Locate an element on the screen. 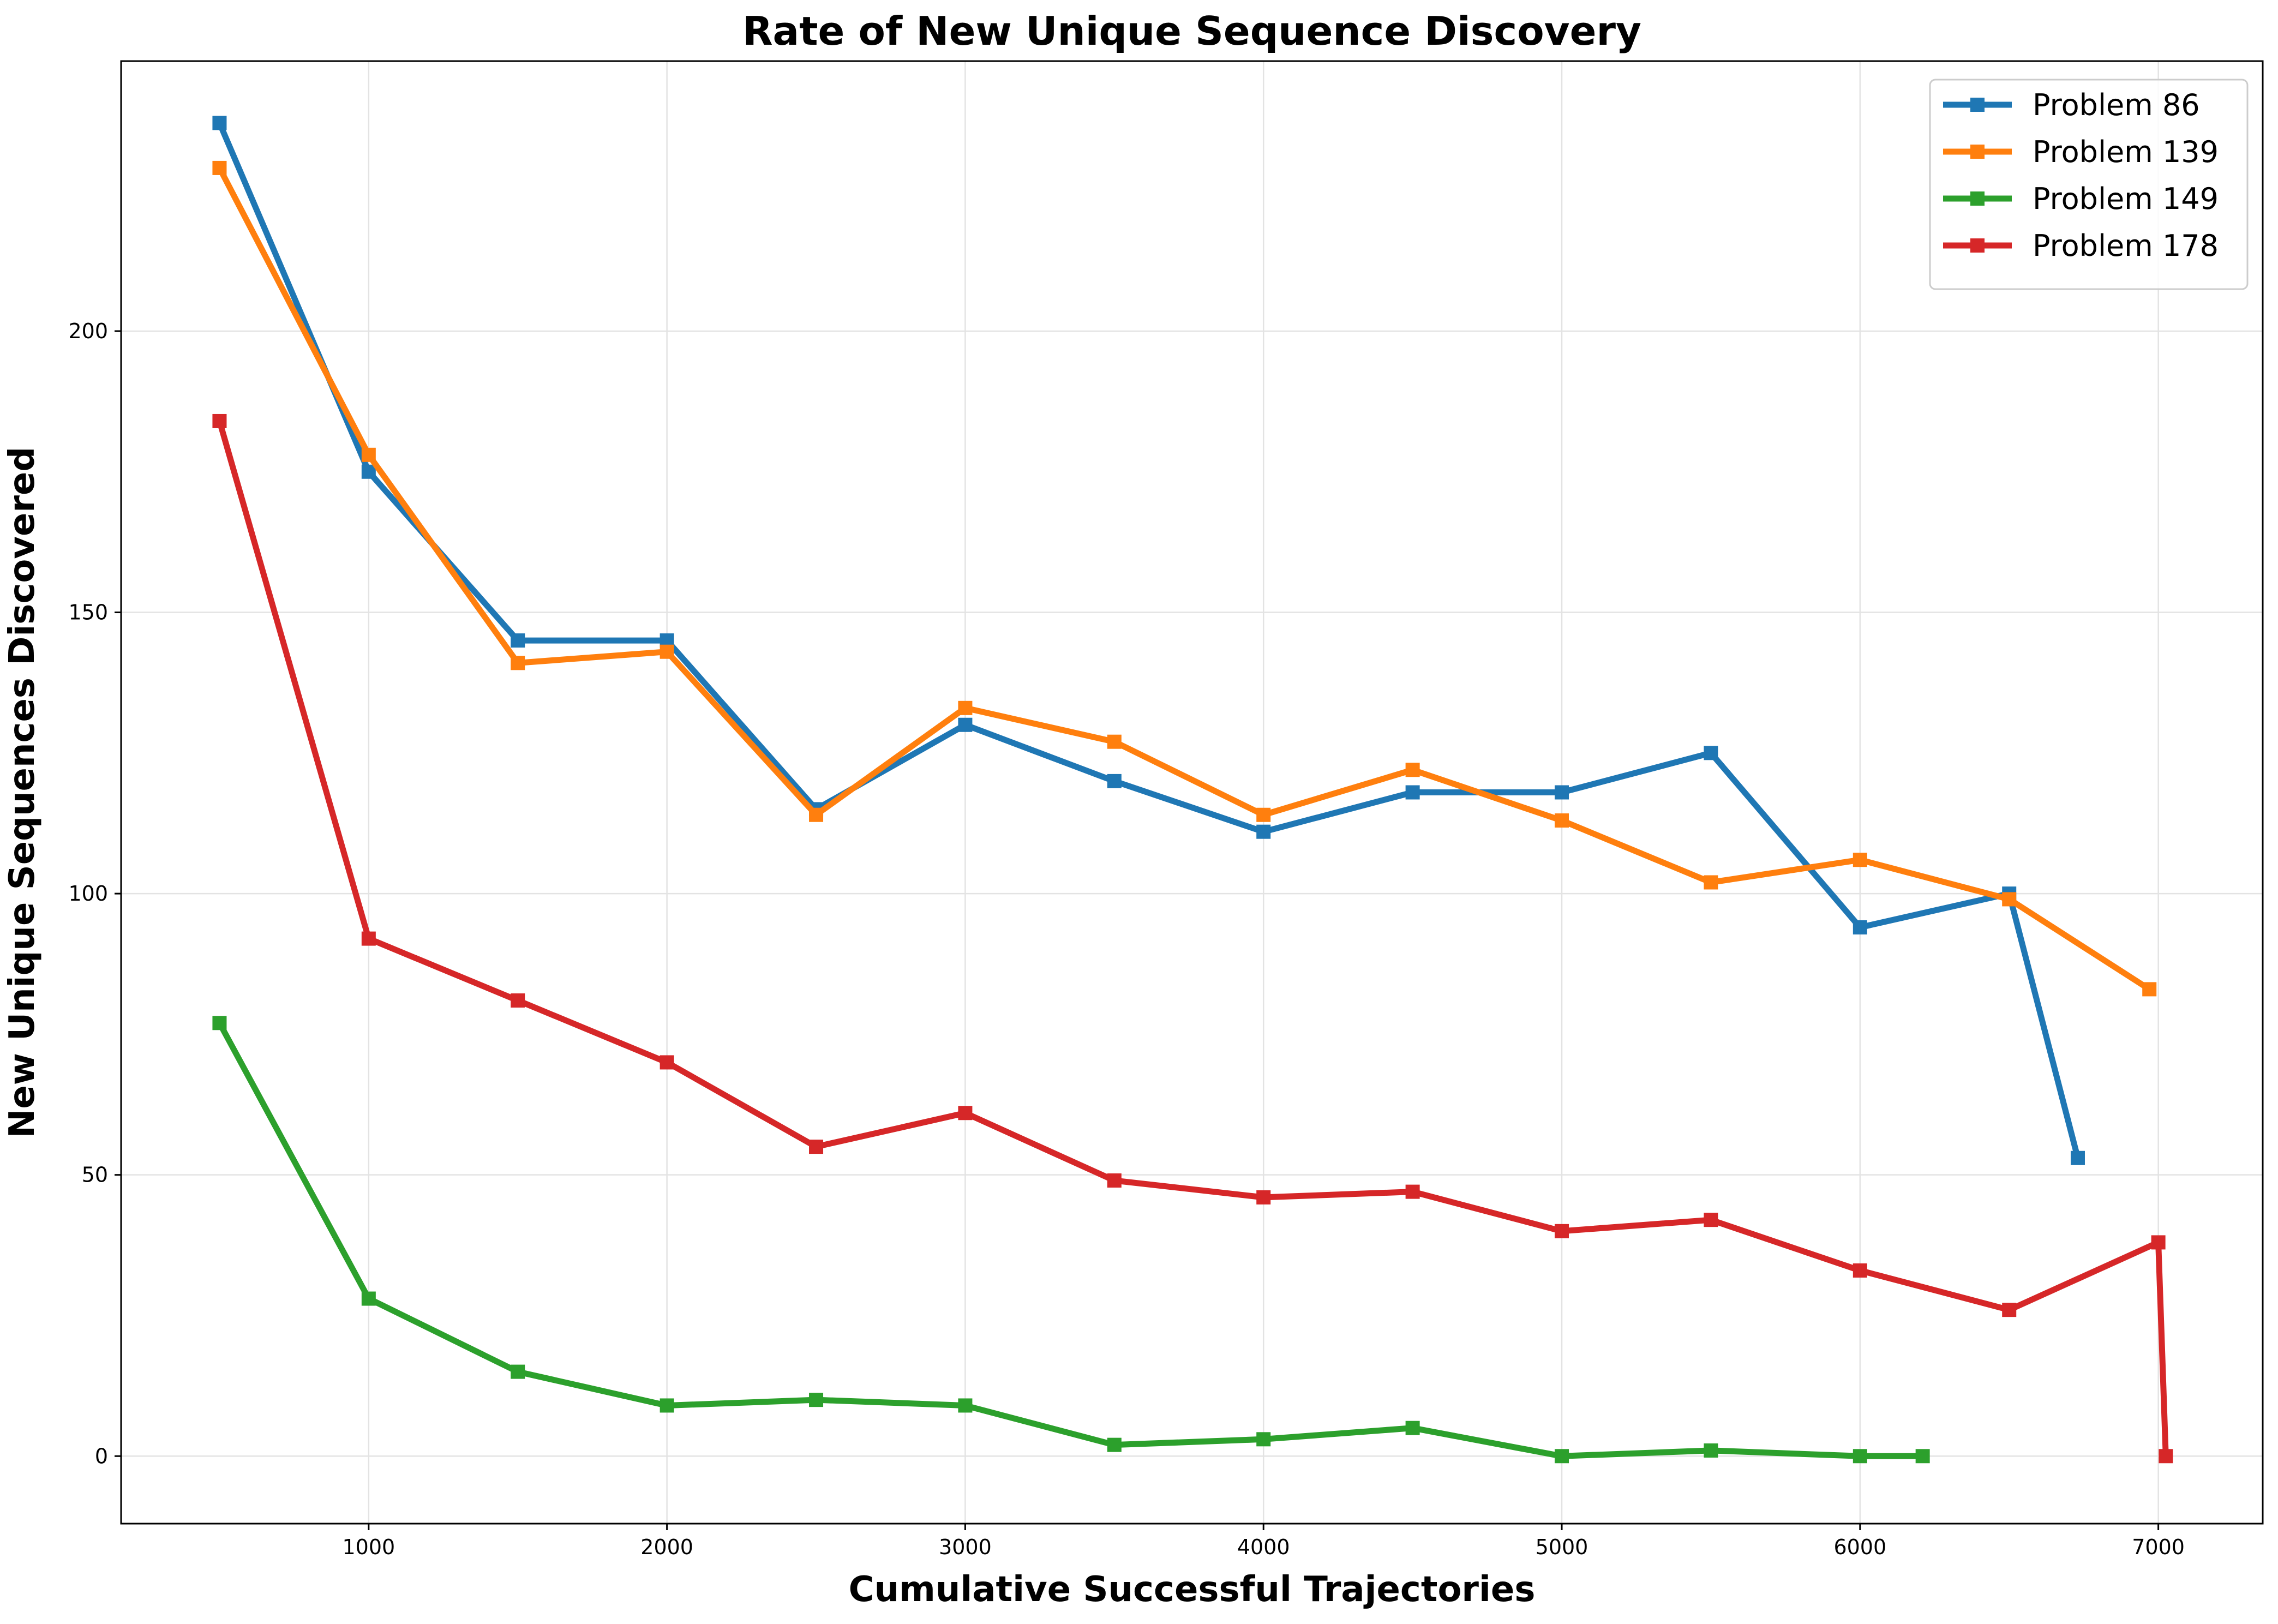  legend-label: Problem 139 is located at coordinates (2126, 152).